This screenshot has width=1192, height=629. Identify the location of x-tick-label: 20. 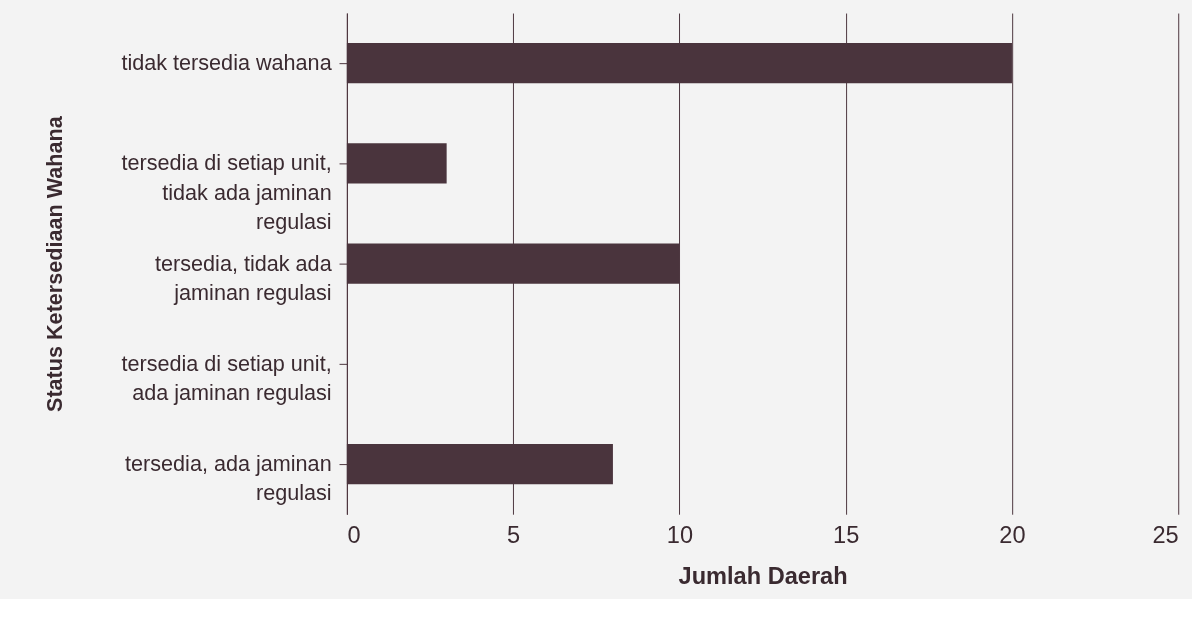
(1012, 535).